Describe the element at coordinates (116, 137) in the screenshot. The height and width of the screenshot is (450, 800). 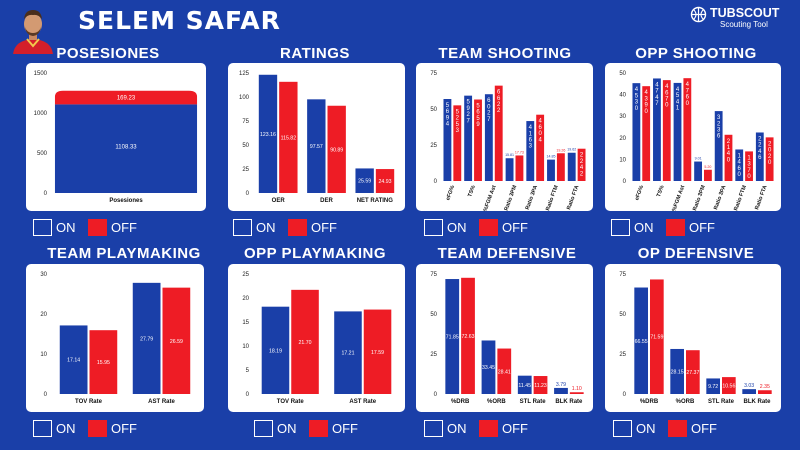
I see `chart-svg: 0 500 1000 1500 1108.33 169.23 Posesiones` at that location.